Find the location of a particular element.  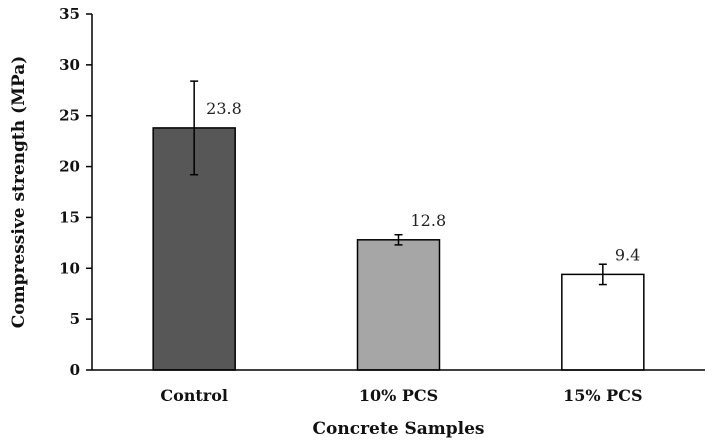

y-tick-label: 15 is located at coordinates (69, 217).